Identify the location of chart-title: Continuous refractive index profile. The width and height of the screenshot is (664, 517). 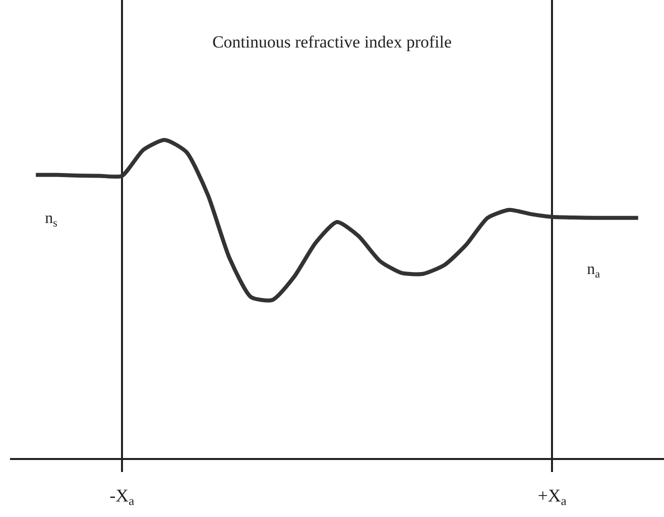
(332, 42).